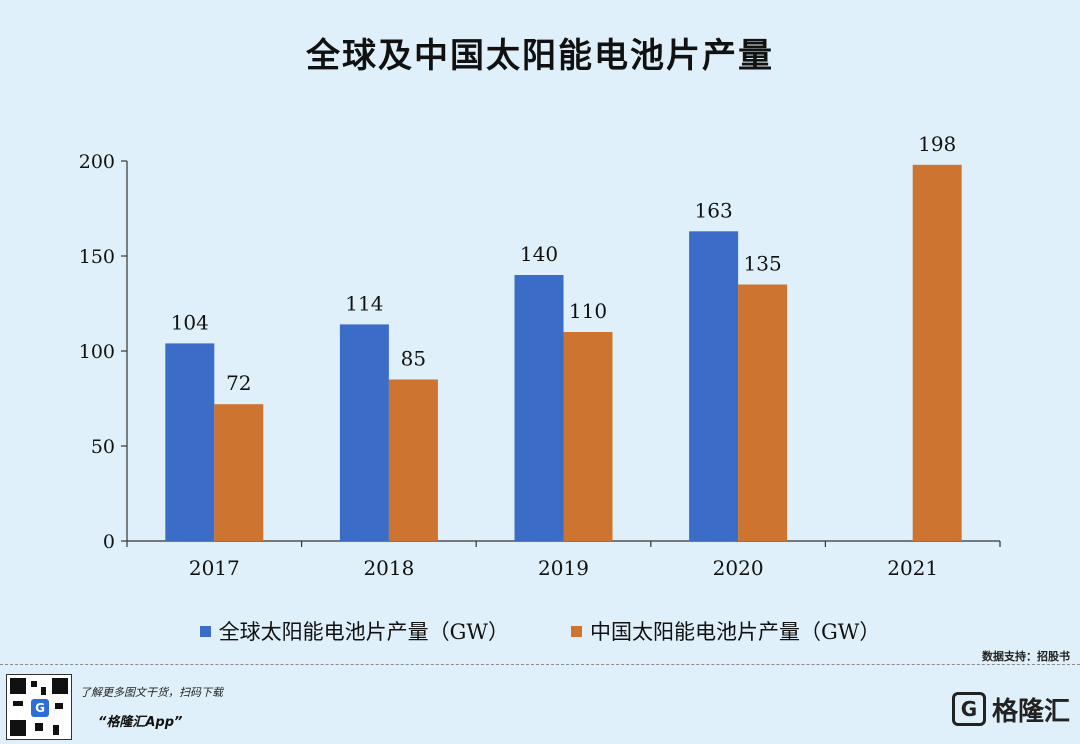 The height and width of the screenshot is (744, 1080). I want to click on bar-china-2018, so click(413, 460).